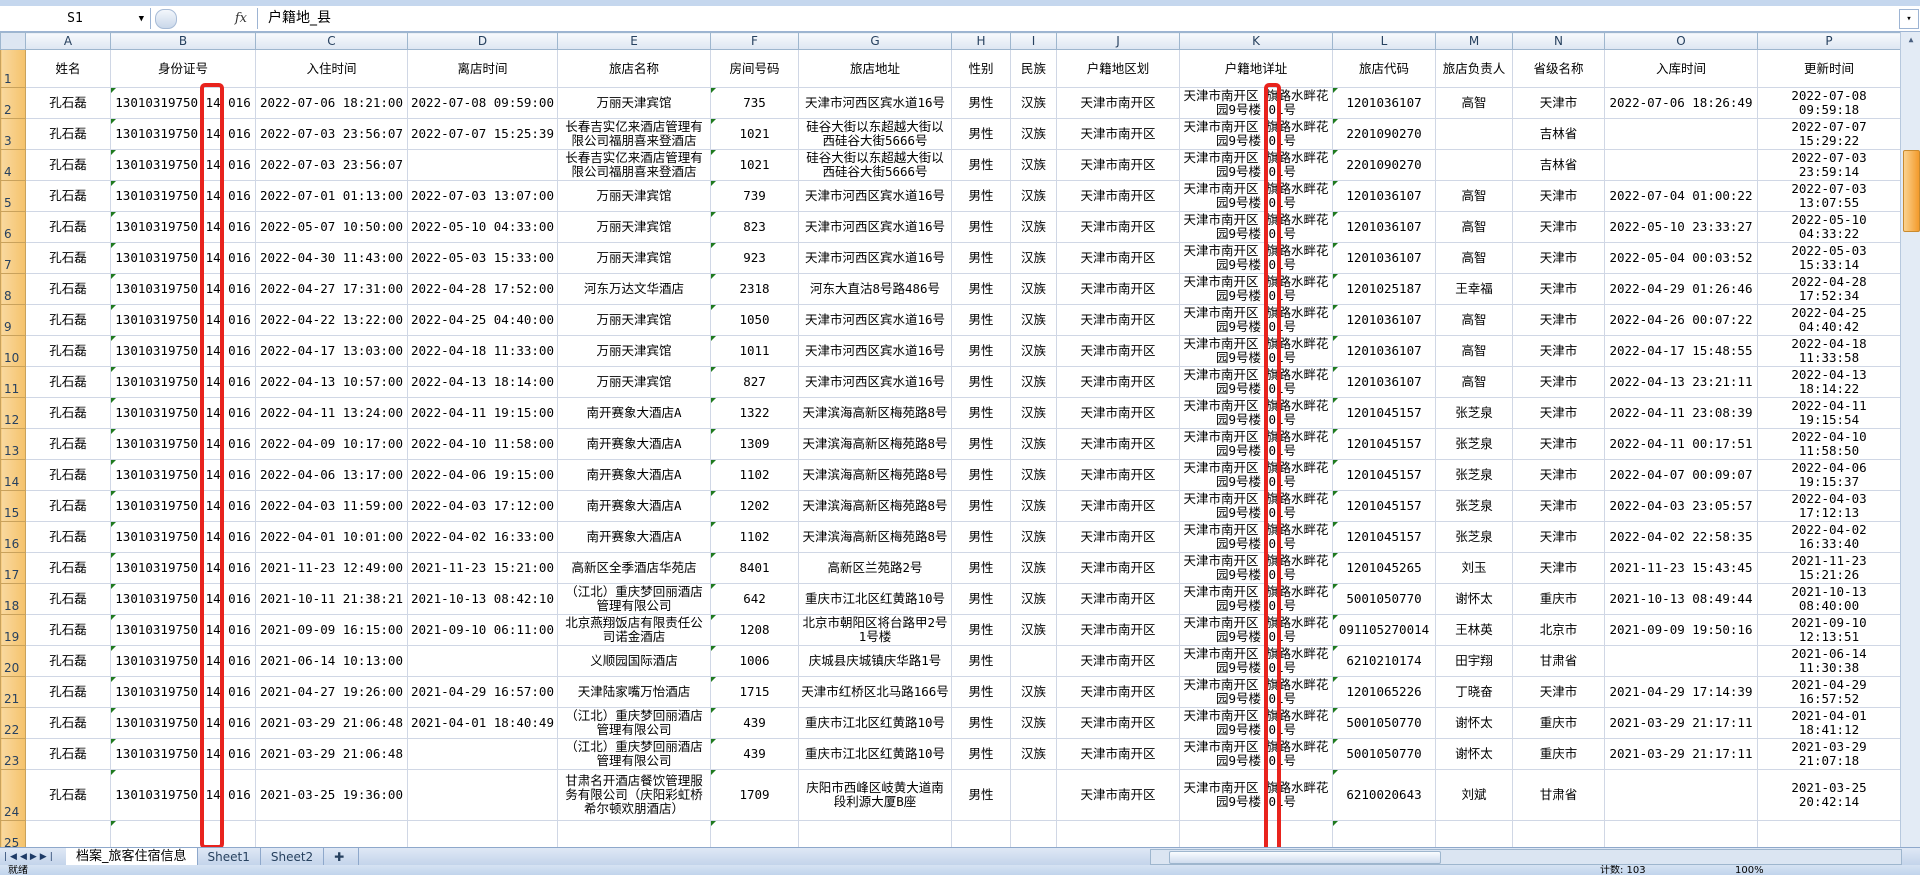 The width and height of the screenshot is (1920, 875). What do you see at coordinates (229, 857) in the screenshot?
I see `sheet-tab-1: Sheet1` at bounding box center [229, 857].